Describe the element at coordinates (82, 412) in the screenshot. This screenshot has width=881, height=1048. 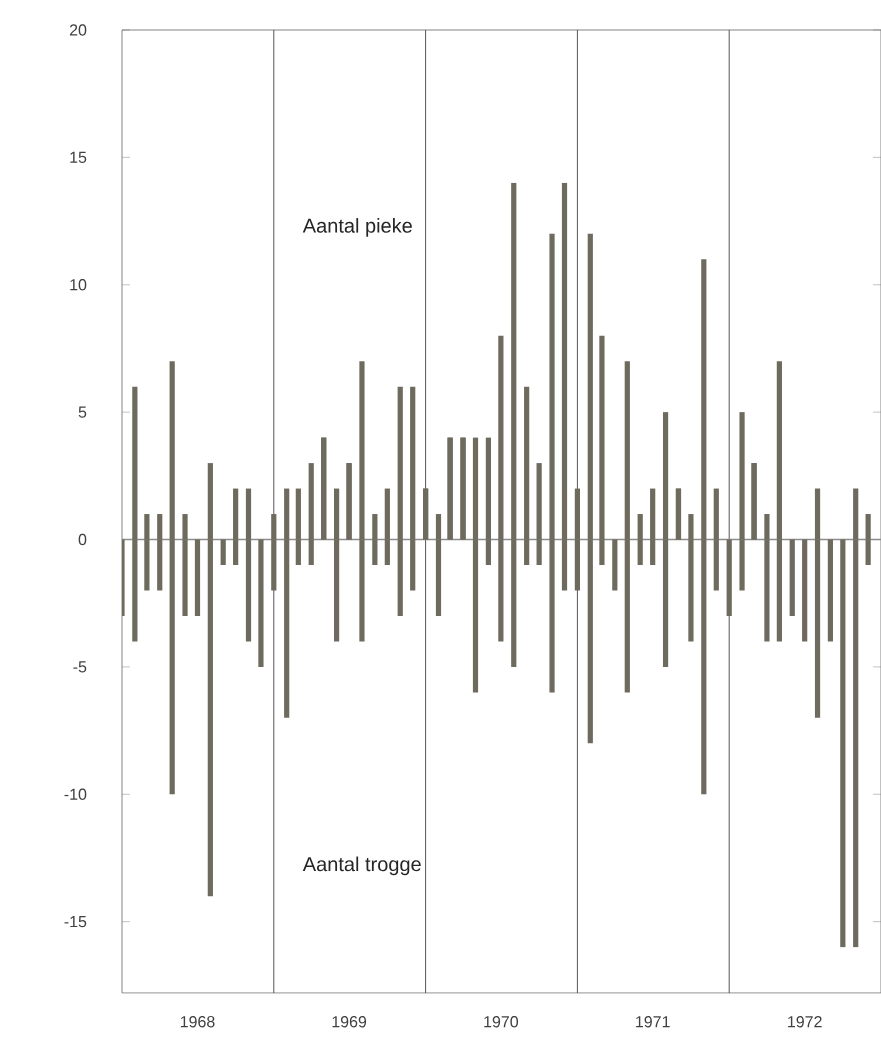
I see `y-tick-label: 5` at that location.